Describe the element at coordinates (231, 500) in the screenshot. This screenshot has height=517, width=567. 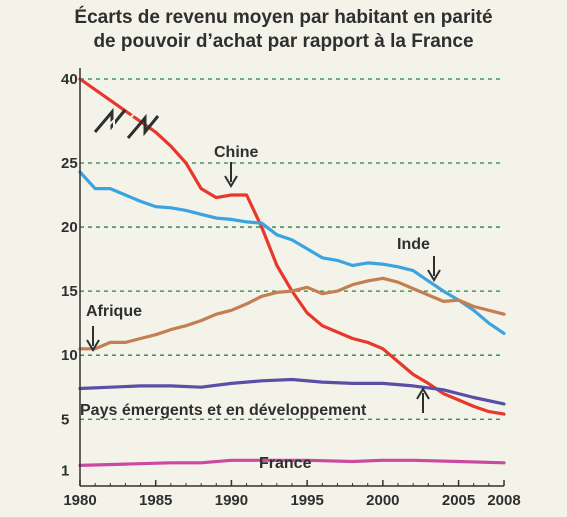
I see `x-tick-label: 1990` at that location.